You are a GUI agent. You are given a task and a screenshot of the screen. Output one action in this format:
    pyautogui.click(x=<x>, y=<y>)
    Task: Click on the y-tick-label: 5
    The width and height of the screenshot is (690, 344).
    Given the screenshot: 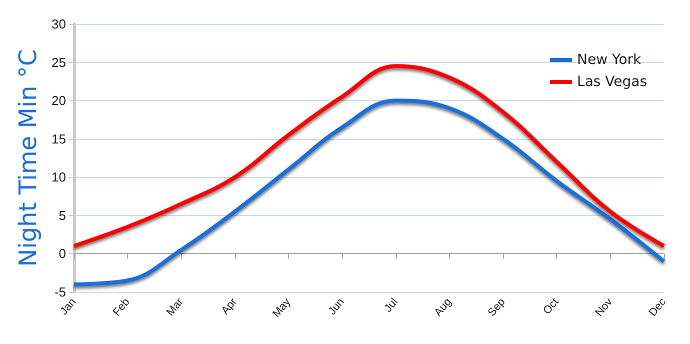 What is the action you would take?
    pyautogui.click(x=62, y=215)
    